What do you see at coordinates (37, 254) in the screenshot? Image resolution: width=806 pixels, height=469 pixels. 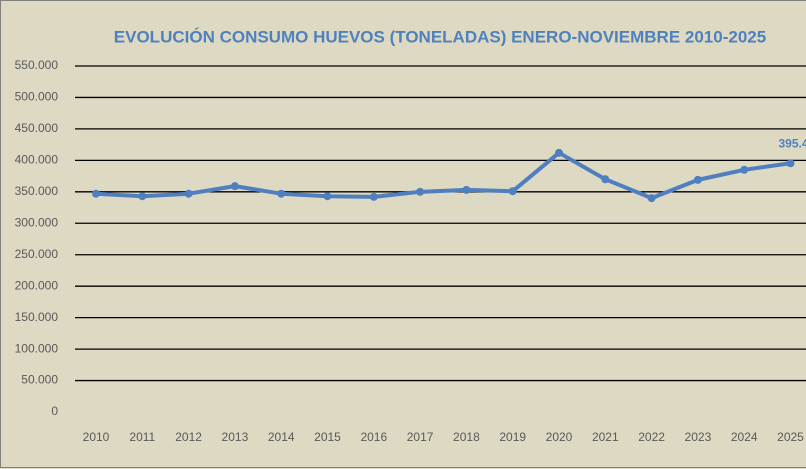 I see `y-tick-label: 250.000` at bounding box center [37, 254].